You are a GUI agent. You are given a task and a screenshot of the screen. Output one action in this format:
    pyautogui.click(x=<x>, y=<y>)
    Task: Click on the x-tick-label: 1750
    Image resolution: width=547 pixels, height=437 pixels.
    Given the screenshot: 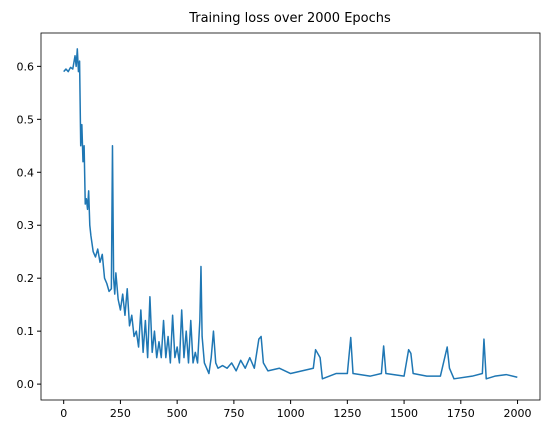 What is the action you would take?
    pyautogui.click(x=461, y=413)
    